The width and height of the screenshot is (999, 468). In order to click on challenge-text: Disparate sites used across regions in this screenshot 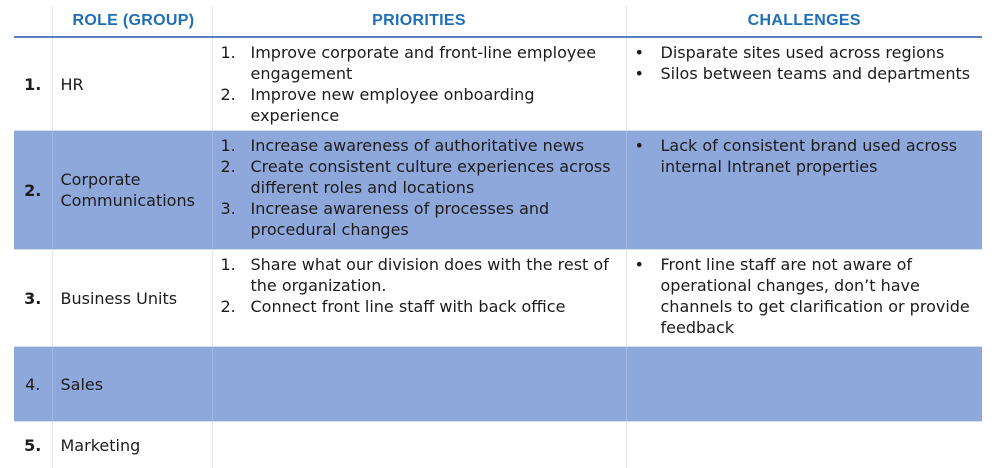, I will do `click(822, 52)`.